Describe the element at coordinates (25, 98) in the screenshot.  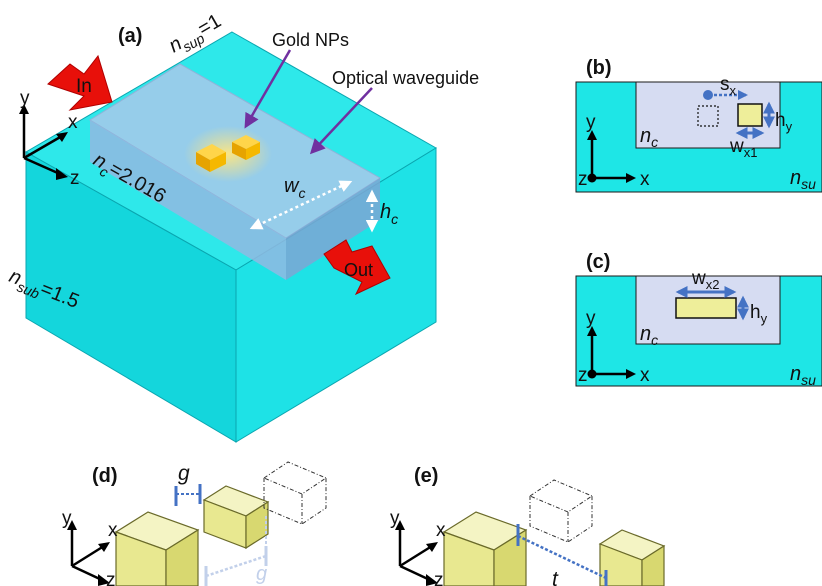
I see `axis-y-a: y` at that location.